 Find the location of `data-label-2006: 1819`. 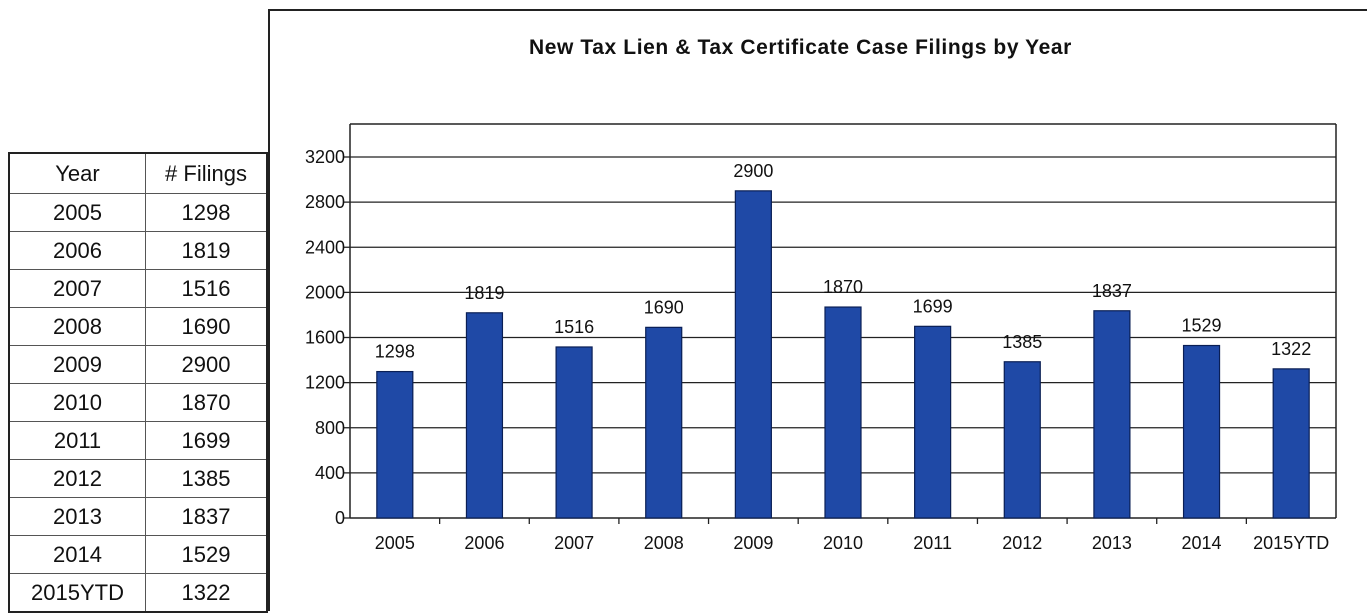

data-label-2006: 1819 is located at coordinates (484, 293).